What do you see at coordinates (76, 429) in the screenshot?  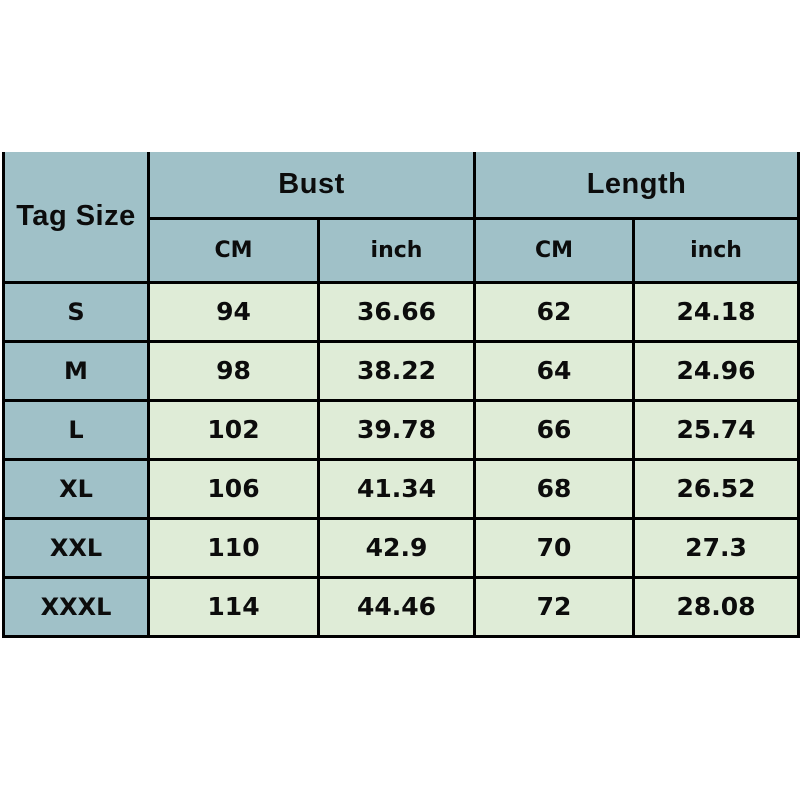 I see `size-cell: L` at bounding box center [76, 429].